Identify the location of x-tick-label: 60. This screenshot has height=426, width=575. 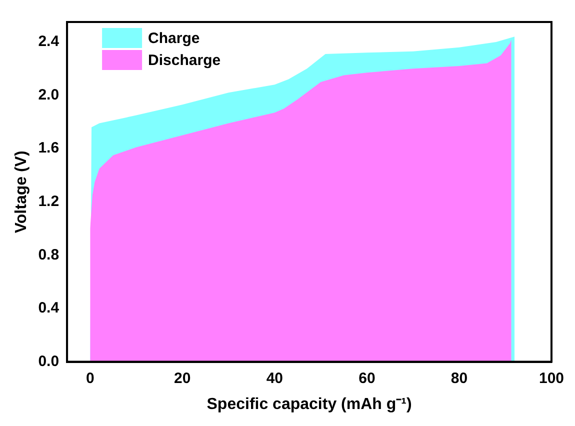
(367, 378).